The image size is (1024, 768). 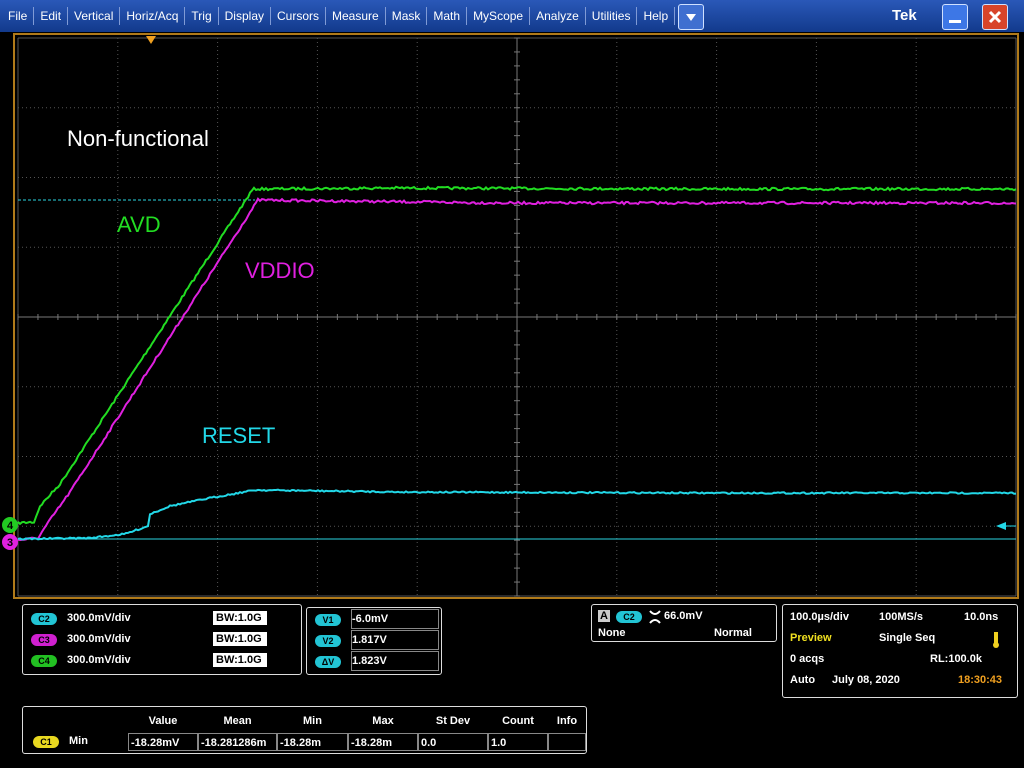 I want to click on time: 18:30:43, so click(x=980, y=680).